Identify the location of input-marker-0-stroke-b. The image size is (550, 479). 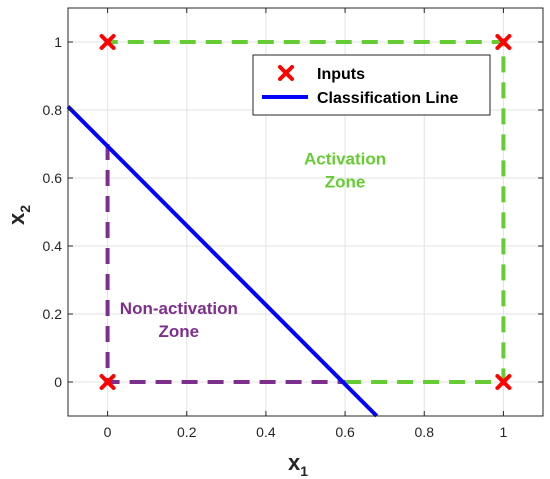
(107, 382).